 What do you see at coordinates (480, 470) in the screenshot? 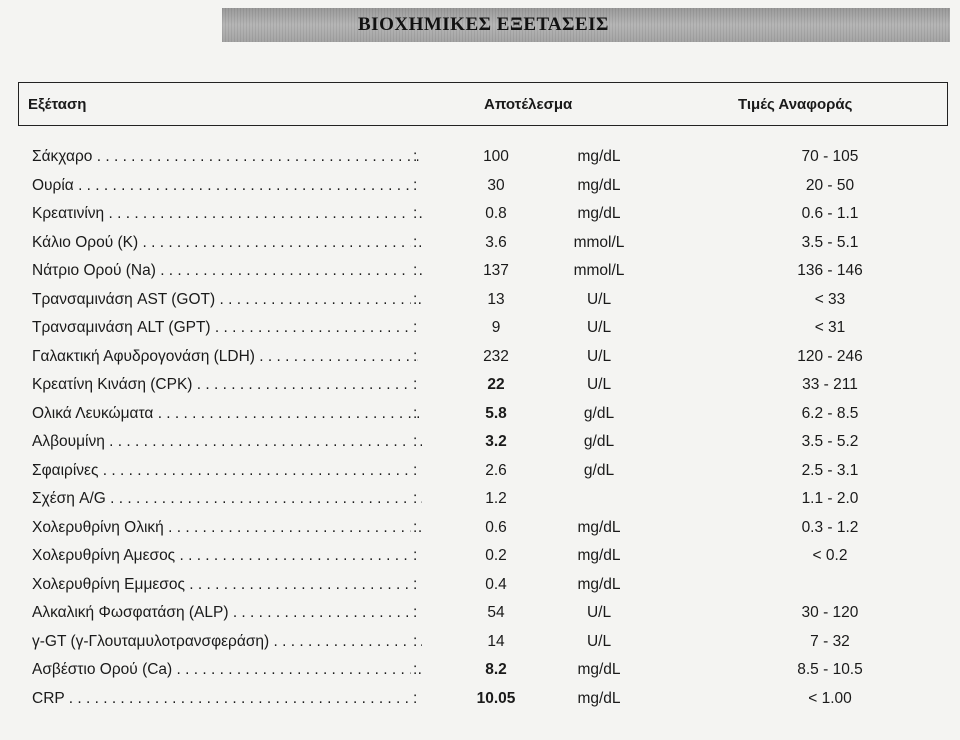
I see `table-row: Σφαιρίνες: 2.6 g/dL 2.5 - 3.1` at bounding box center [480, 470].